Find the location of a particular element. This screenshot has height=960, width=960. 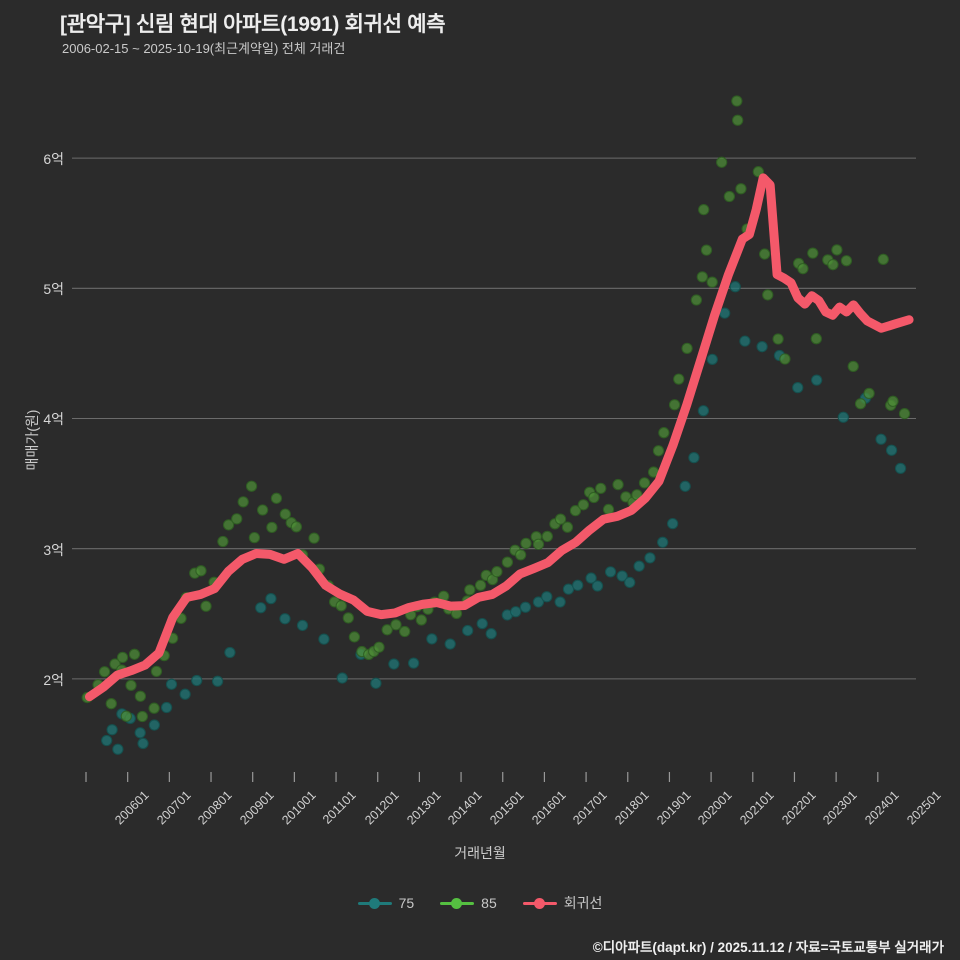

legend-marker-85-icon is located at coordinates (457, 903).